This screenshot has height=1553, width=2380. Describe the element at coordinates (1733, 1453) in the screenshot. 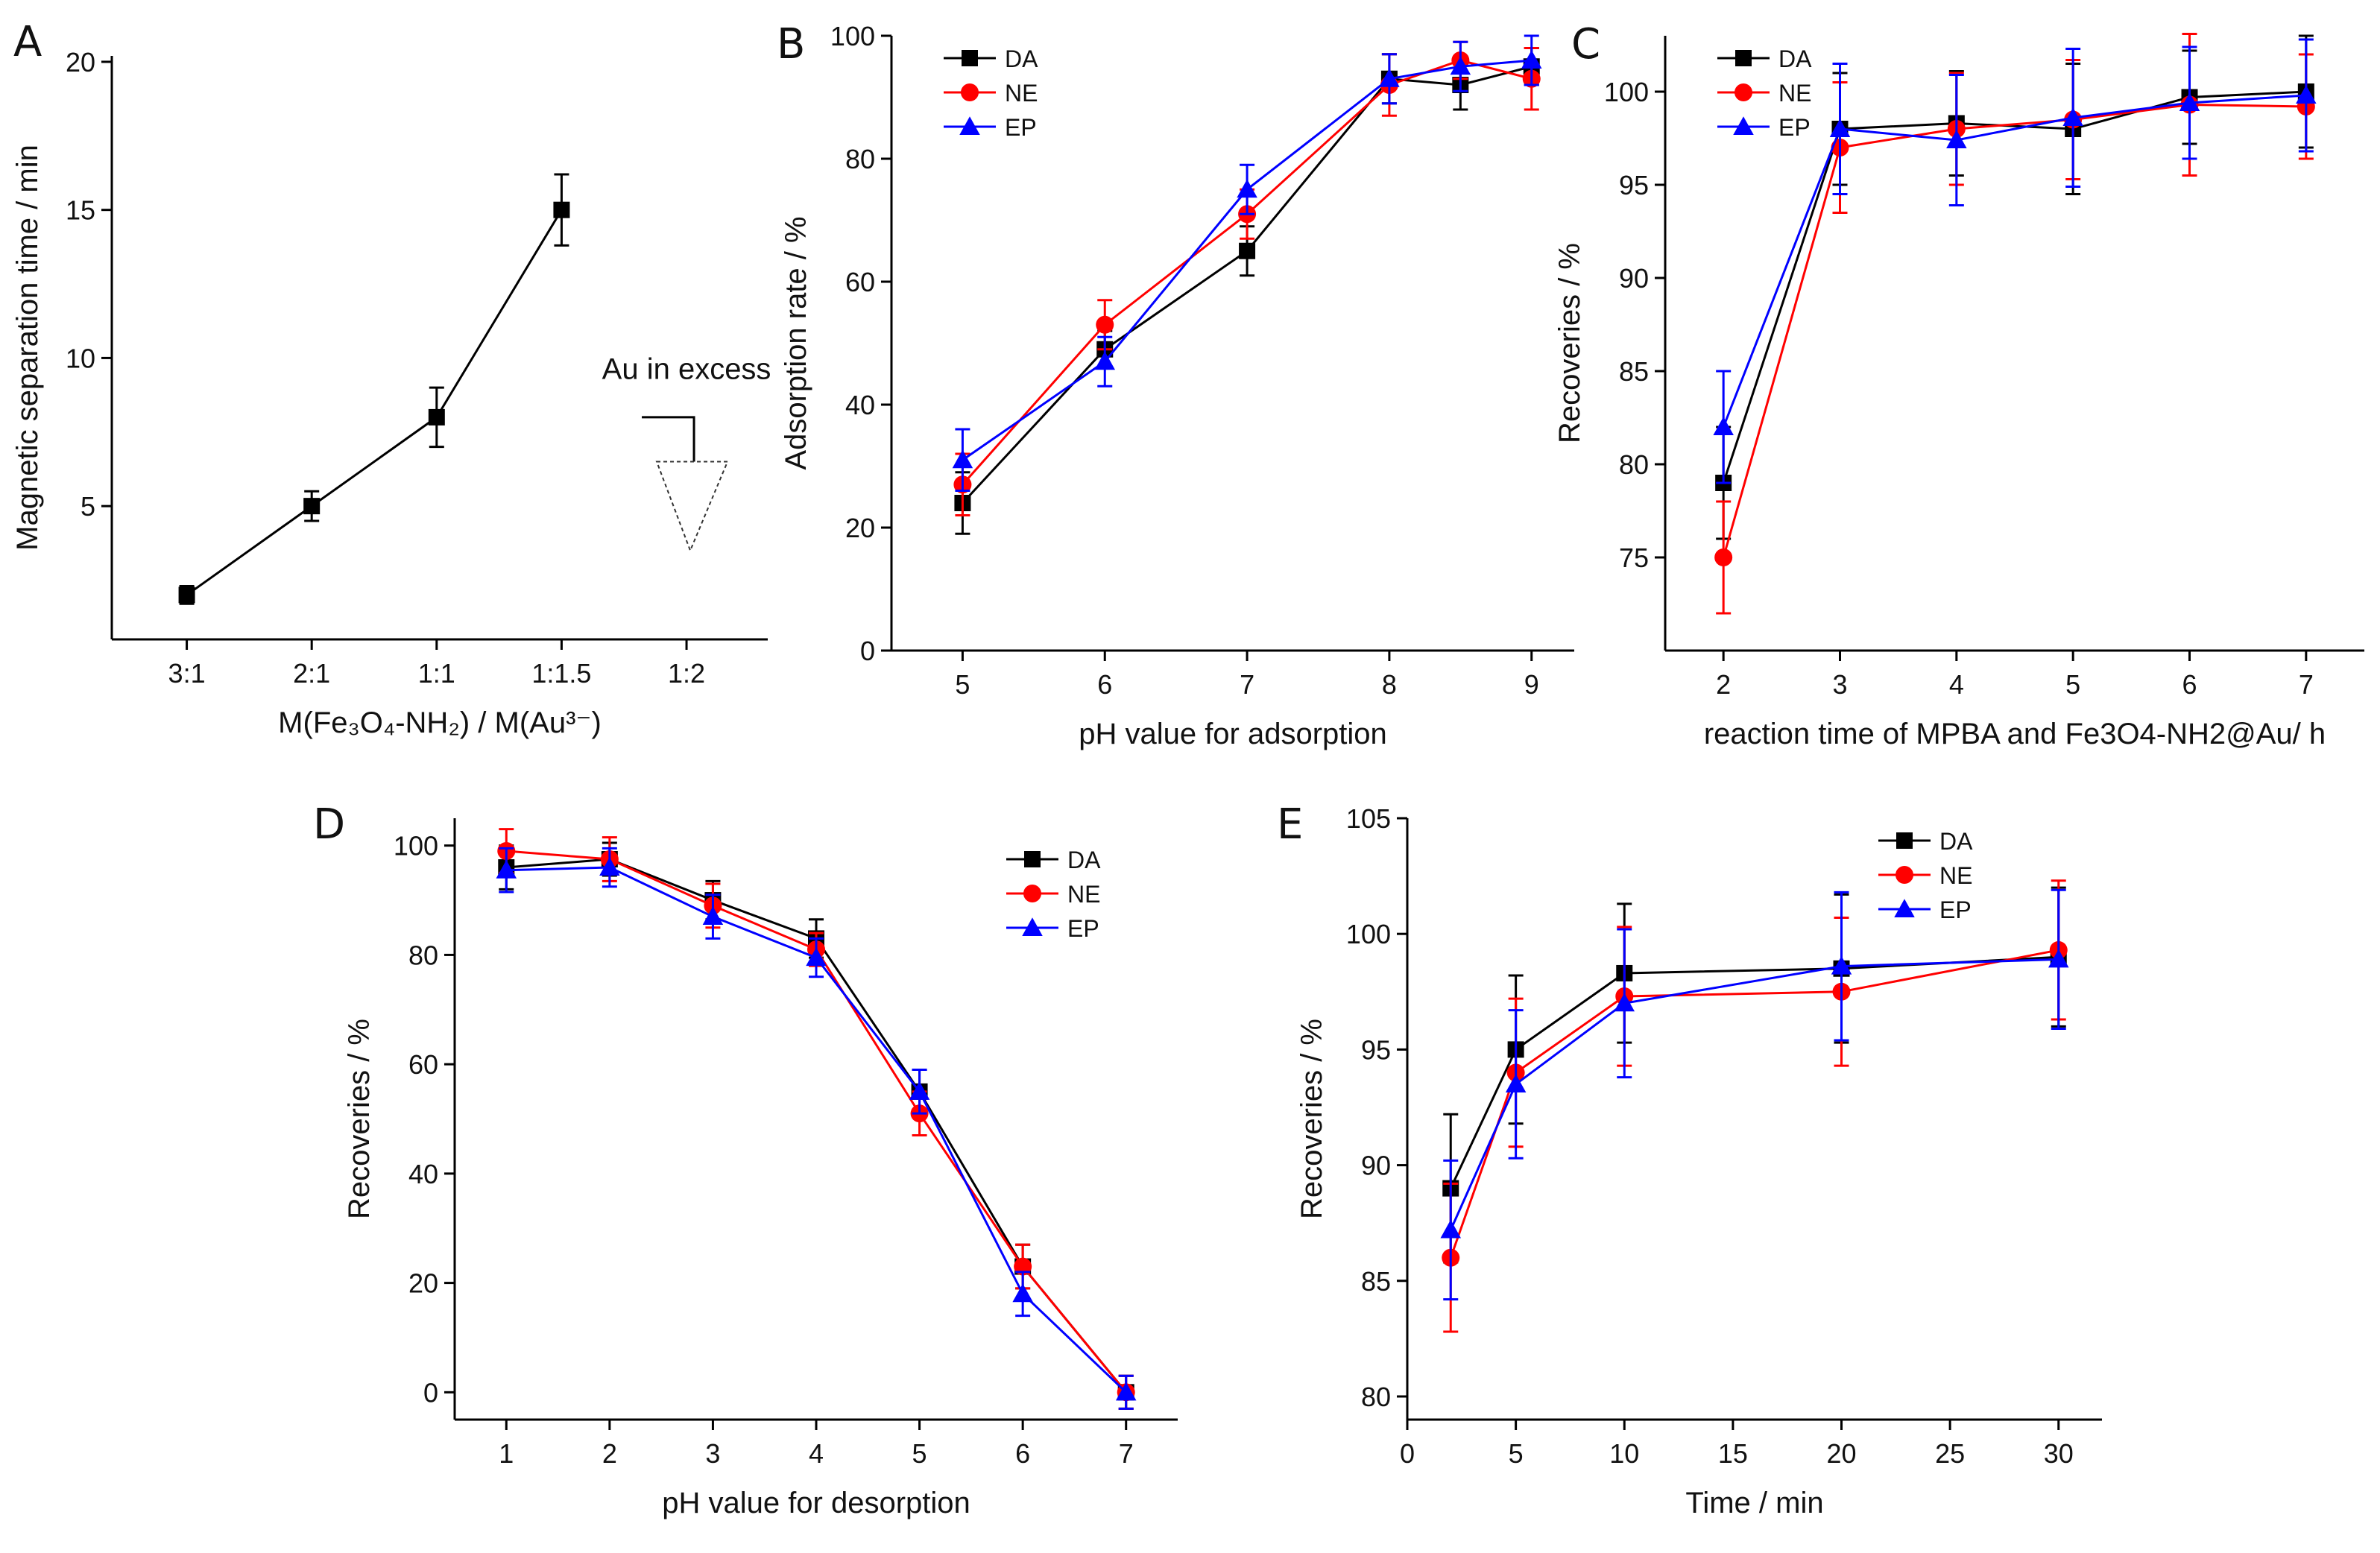

I see `x-tick-label: 15` at that location.